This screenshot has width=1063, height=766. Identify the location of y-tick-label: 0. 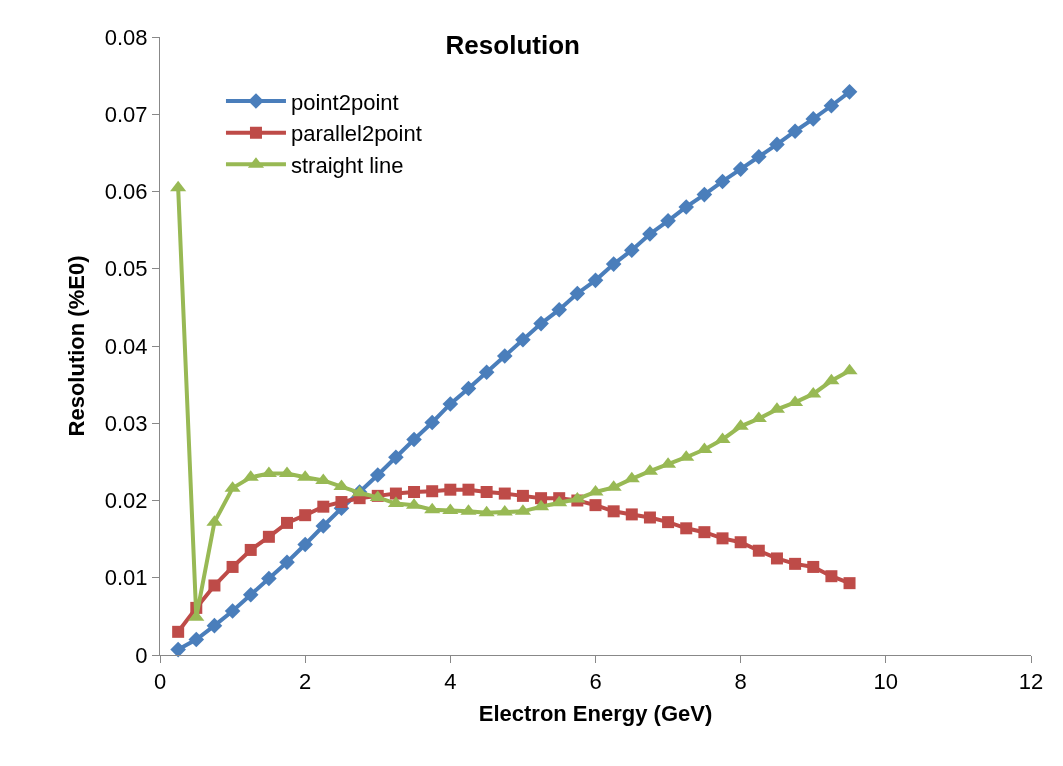
(141, 655).